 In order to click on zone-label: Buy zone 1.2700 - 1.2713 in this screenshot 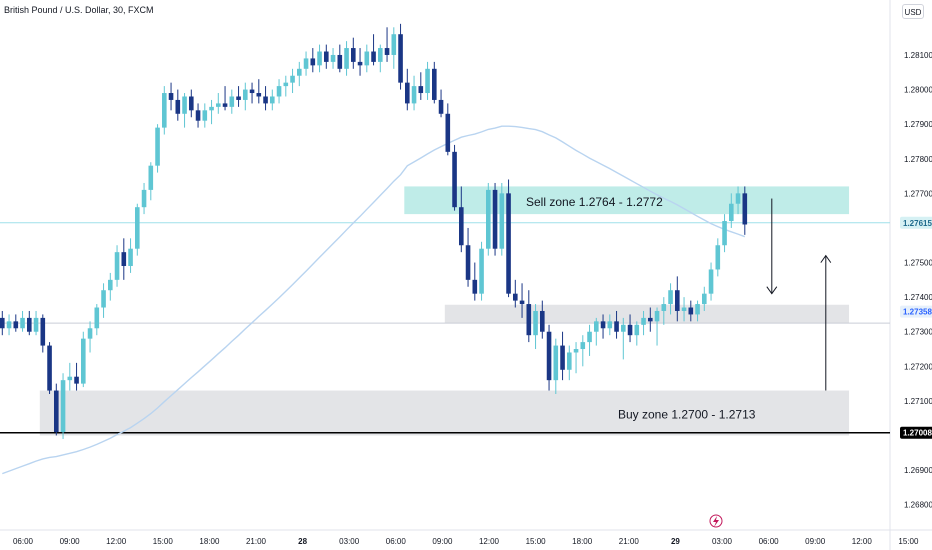, I will do `click(687, 415)`.